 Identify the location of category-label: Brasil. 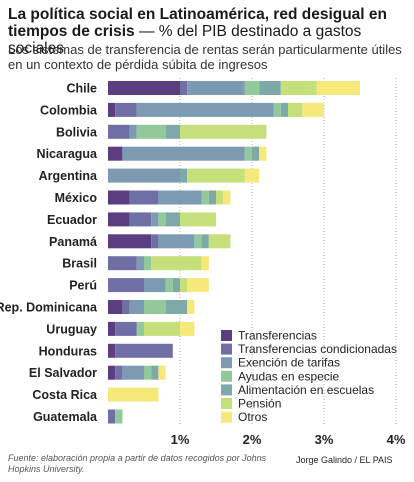
(79, 264).